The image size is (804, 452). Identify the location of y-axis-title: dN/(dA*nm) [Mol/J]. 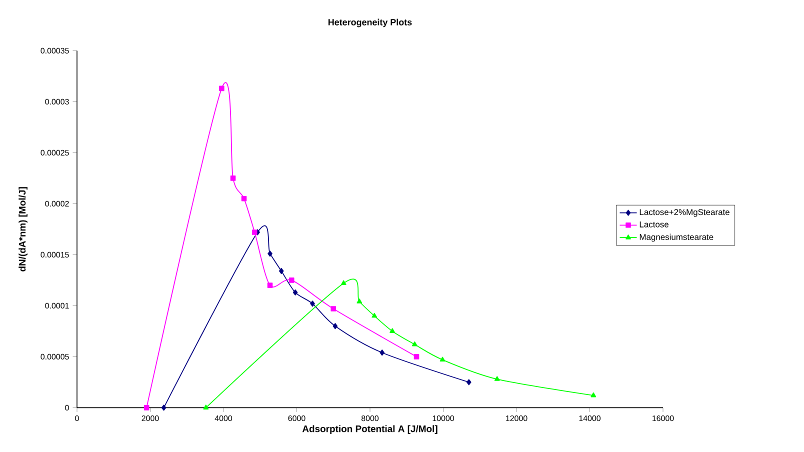
(23, 229).